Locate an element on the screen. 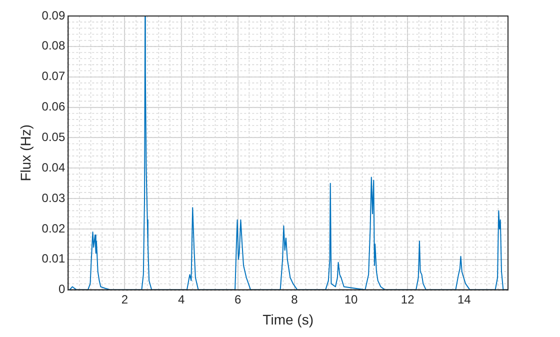 Image resolution: width=560 pixels, height=337 pixels. x-tick-label: 6 is located at coordinates (238, 299).